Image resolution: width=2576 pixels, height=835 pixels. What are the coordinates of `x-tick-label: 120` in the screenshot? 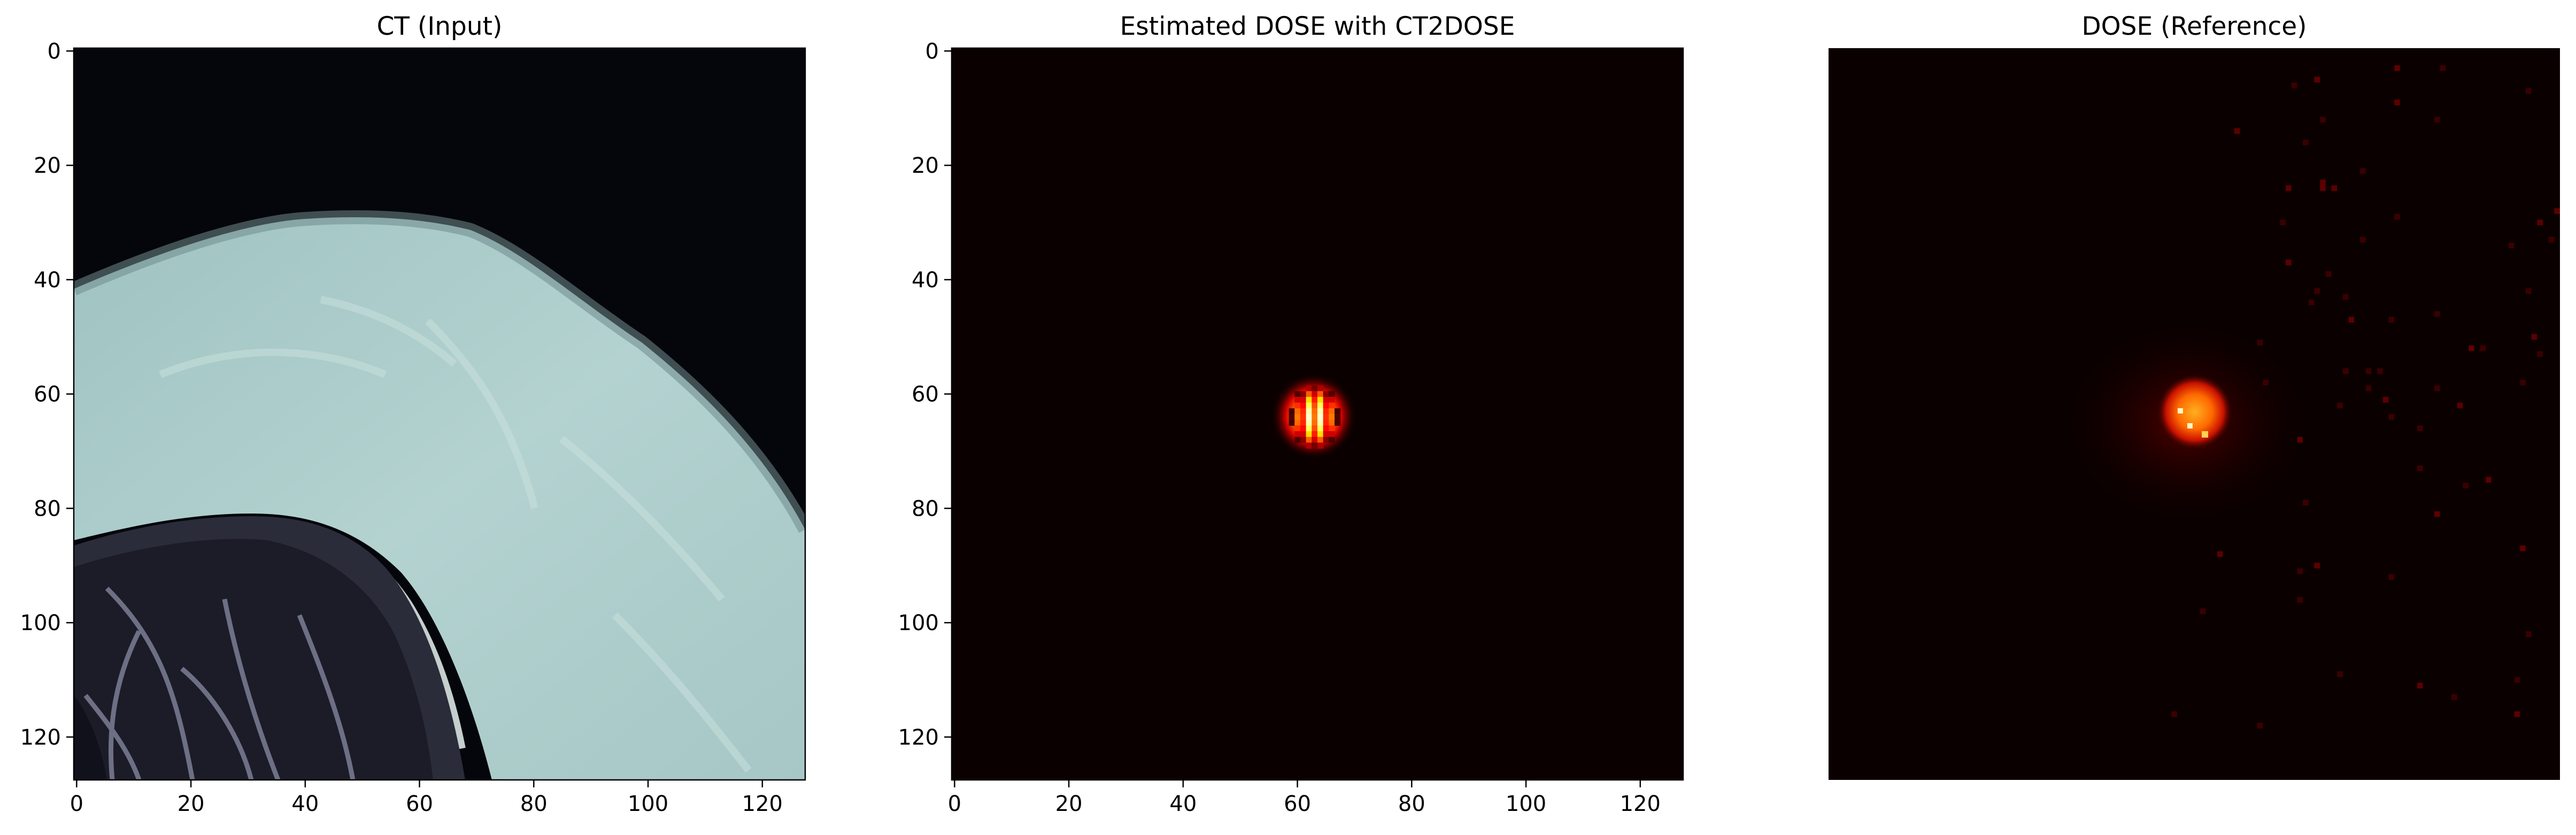 It's located at (763, 804).